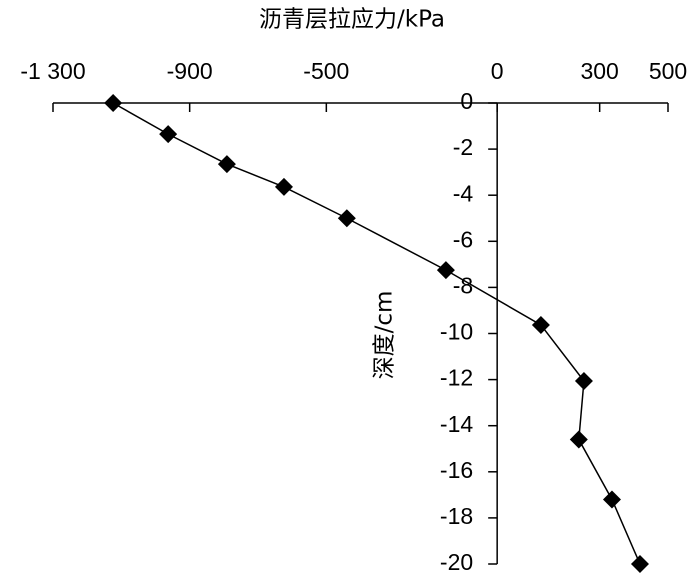 The height and width of the screenshot is (579, 700). I want to click on x-tick-label: -1 300, so click(52, 71).